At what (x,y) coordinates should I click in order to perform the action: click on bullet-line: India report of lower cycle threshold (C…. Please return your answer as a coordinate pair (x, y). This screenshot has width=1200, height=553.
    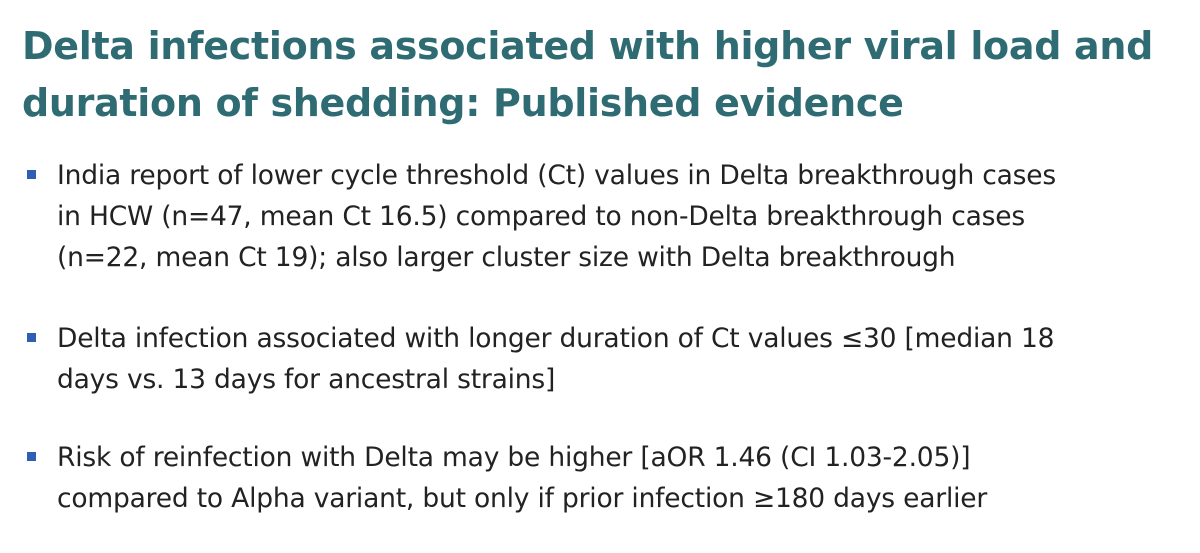
    Looking at the image, I should click on (557, 175).